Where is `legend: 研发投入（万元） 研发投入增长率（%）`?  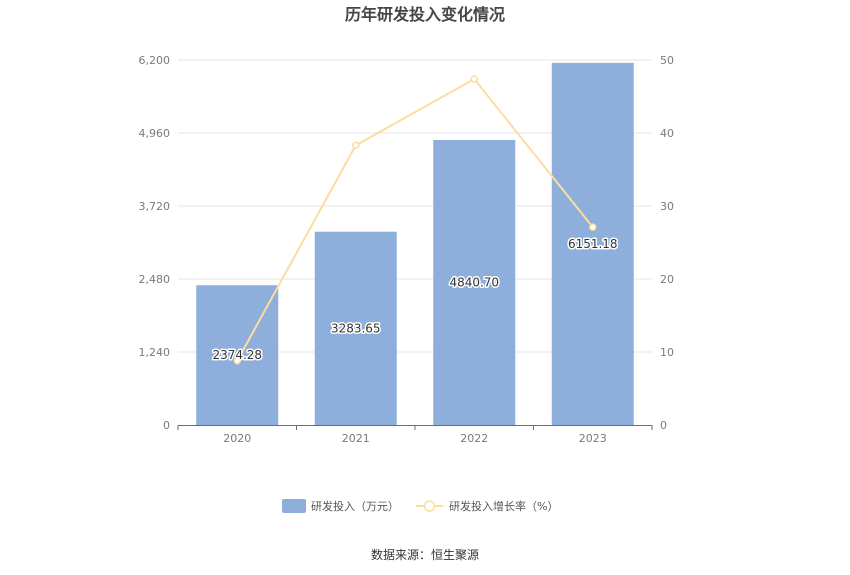
legend: 研发投入（万元） 研发投入增长率（%） is located at coordinates (420, 506).